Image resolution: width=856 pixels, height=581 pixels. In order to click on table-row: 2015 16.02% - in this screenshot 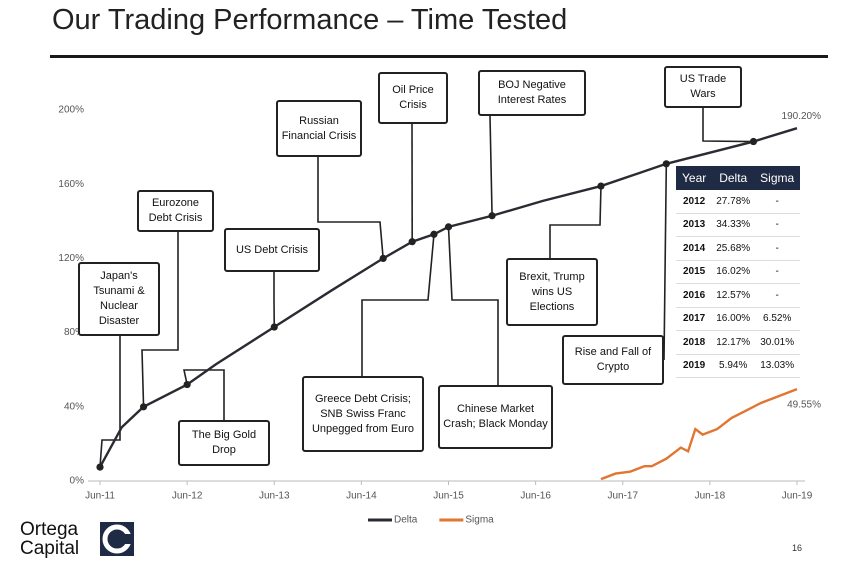, I will do `click(738, 272)`.